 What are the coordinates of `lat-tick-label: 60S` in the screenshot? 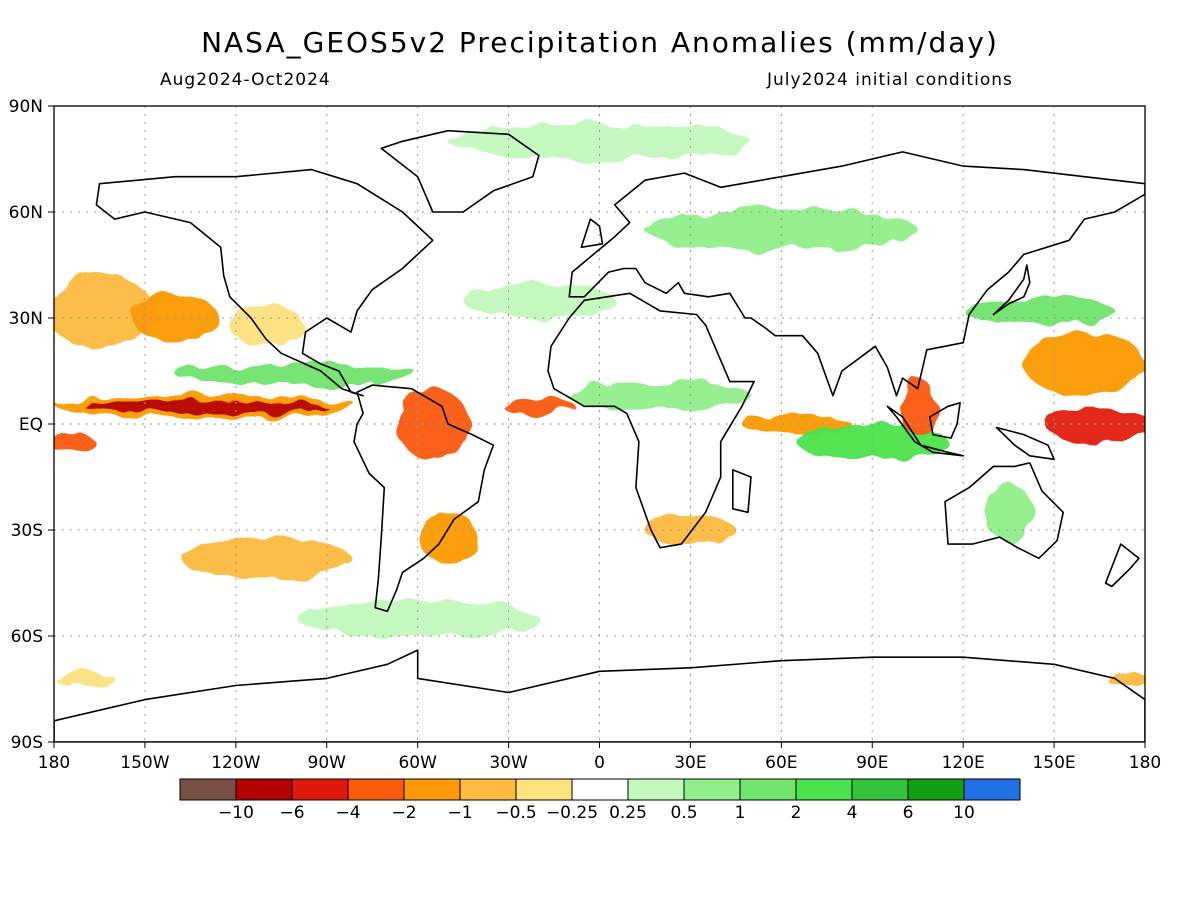 It's located at (27, 637).